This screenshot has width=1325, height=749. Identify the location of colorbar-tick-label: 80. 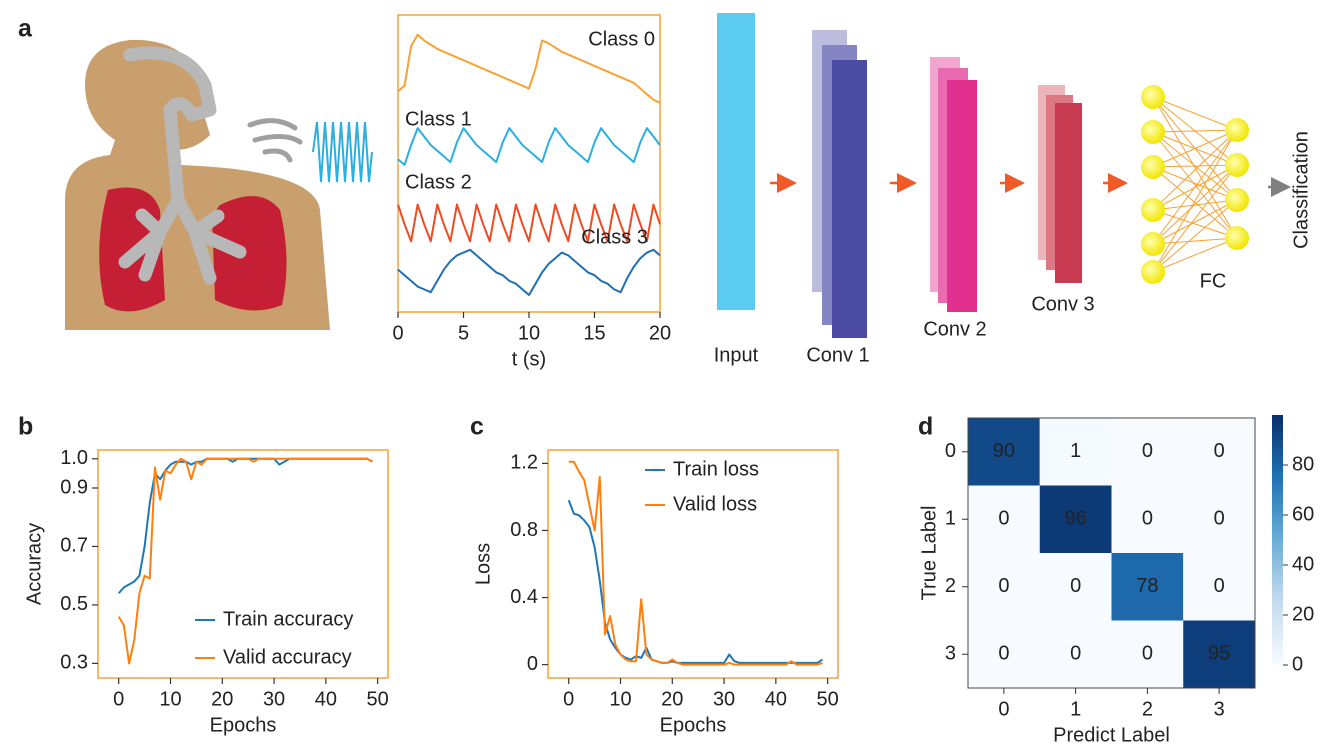
(1303, 464).